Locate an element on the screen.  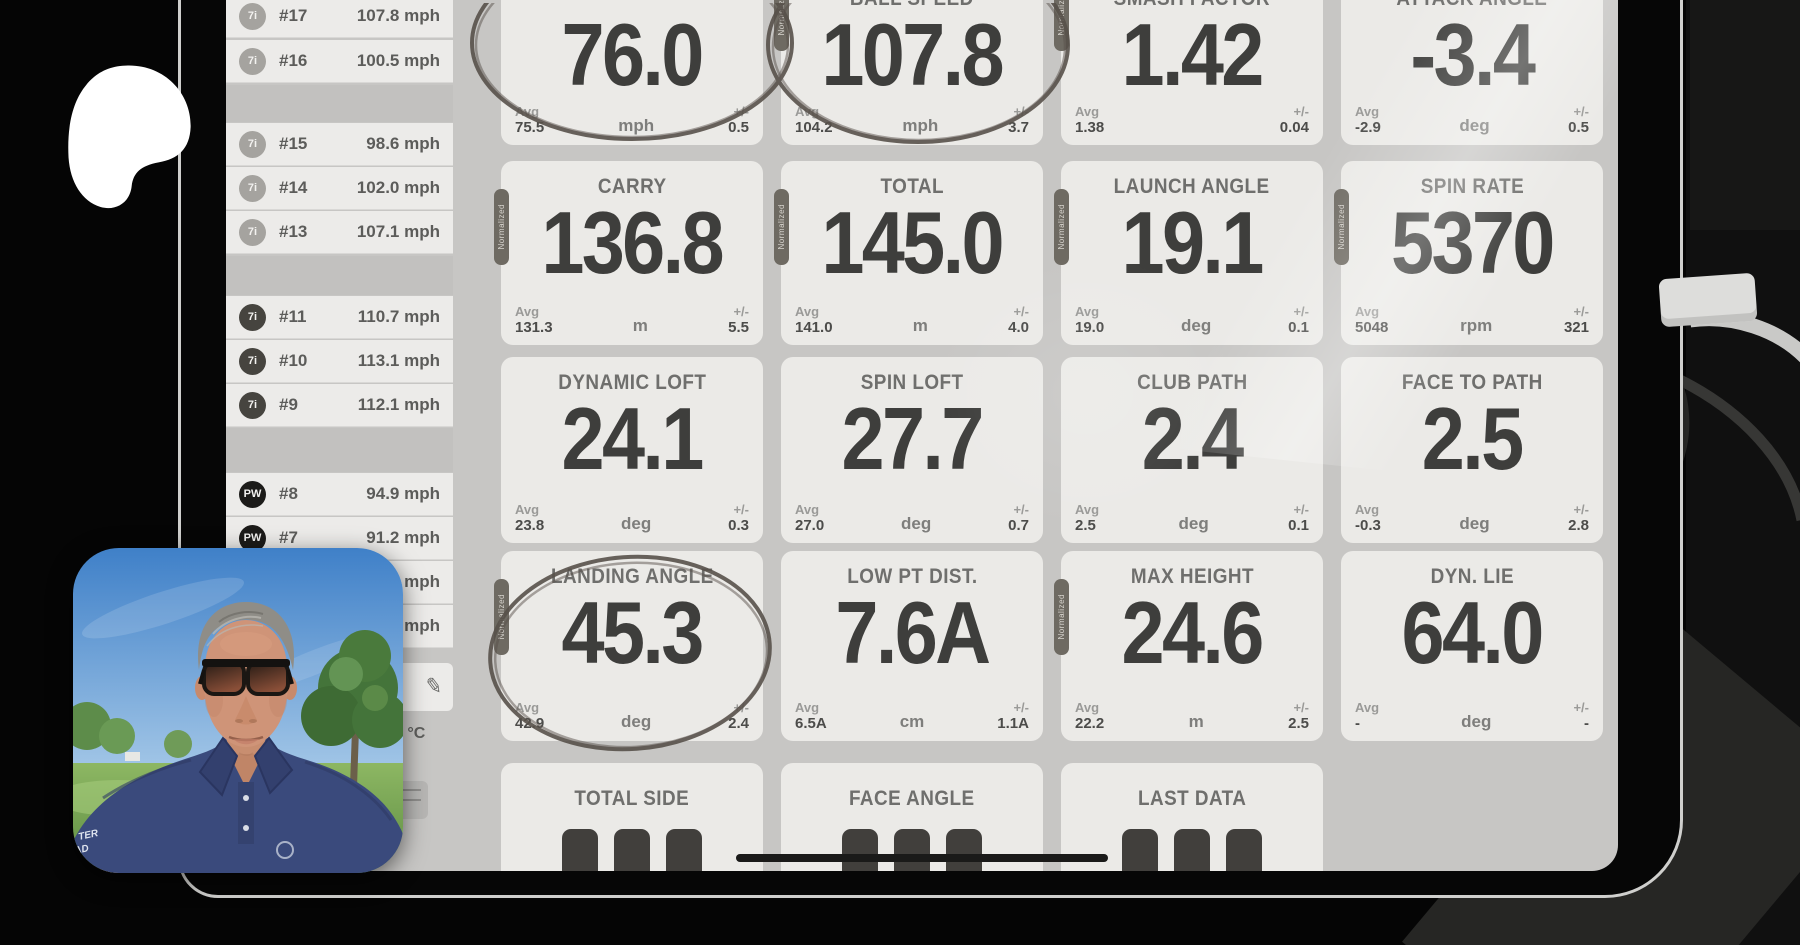
metric-tile: Normalized CARRY 136.8 Avg 131.3 m +/- 5.5 is located at coordinates (628, 253).